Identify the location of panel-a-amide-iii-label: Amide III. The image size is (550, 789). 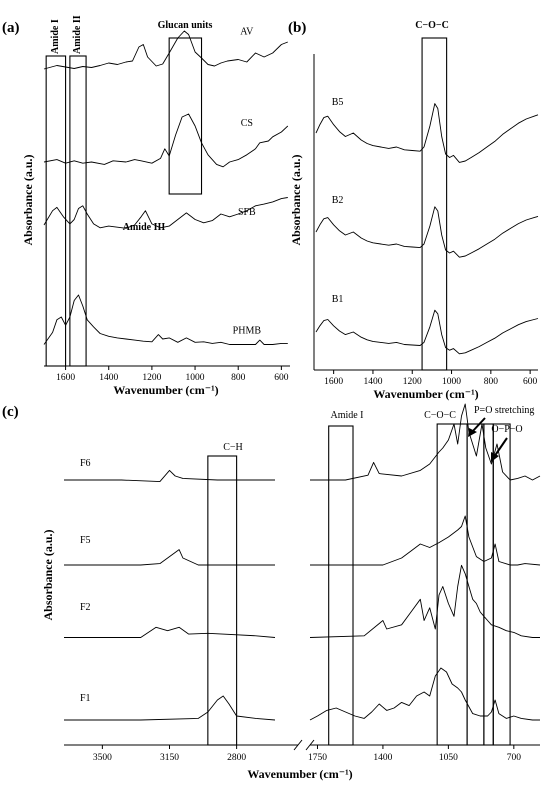
(144, 227).